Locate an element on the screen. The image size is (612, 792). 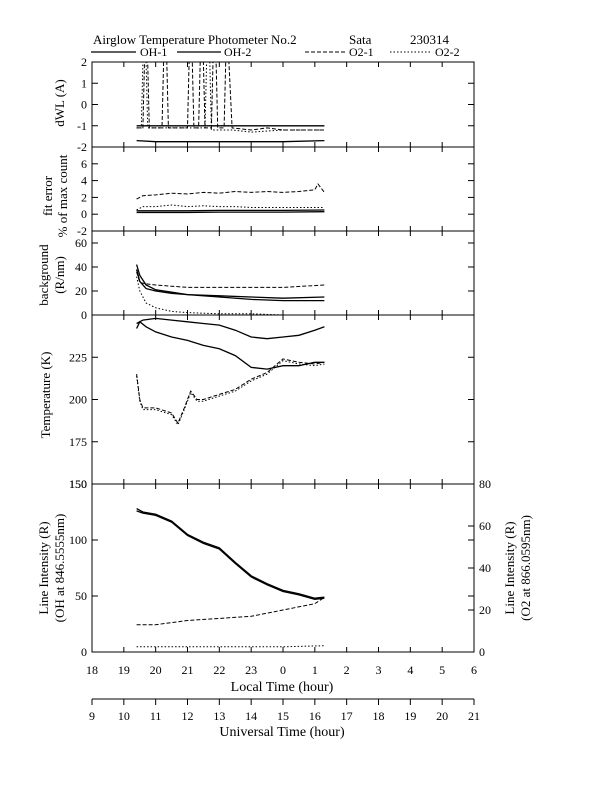
y2tick-label-line-intensity: 60 is located at coordinates (485, 526).